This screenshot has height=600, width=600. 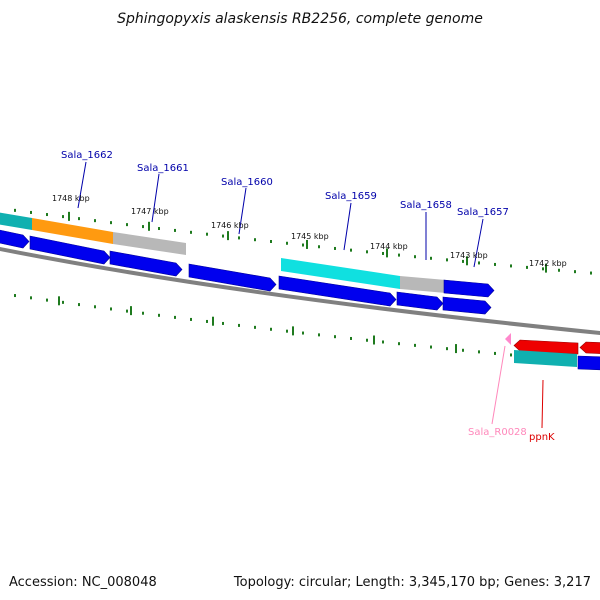 I want to click on genome-backbone, so click(x=300, y=290).